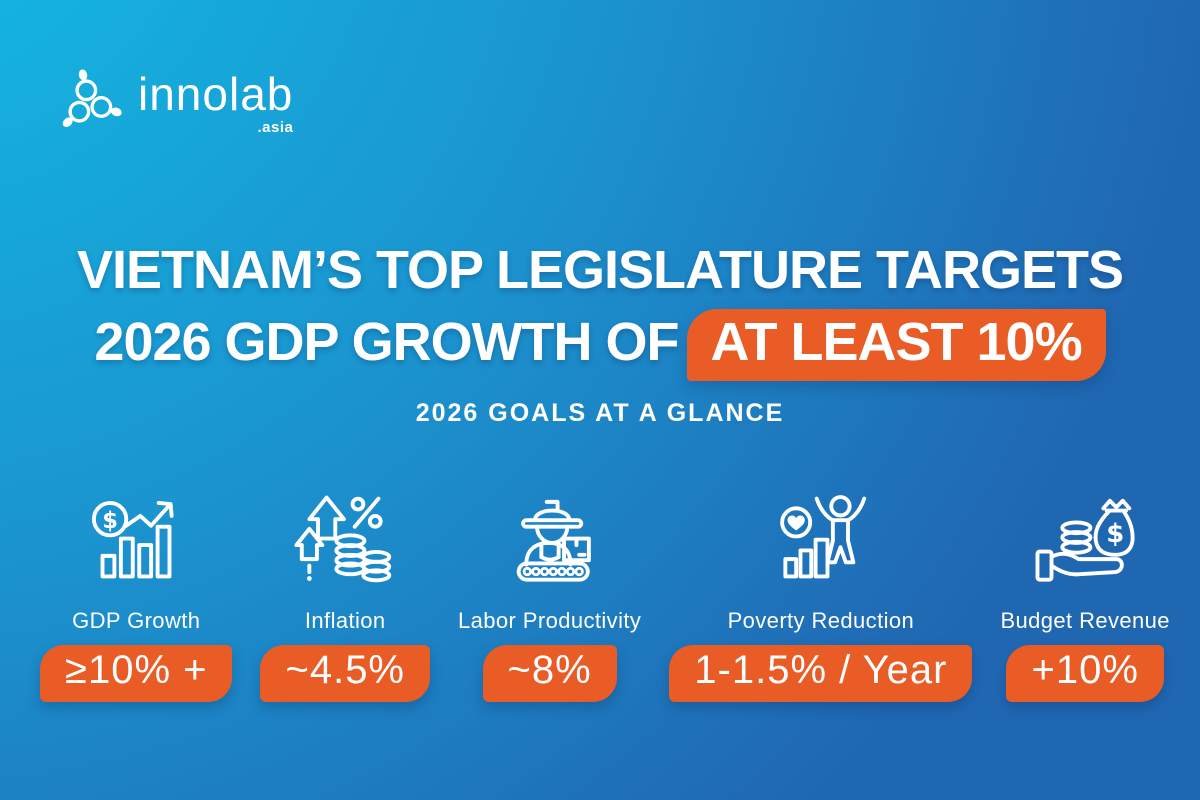  Describe the element at coordinates (216, 93) in the screenshot. I see `brand-name: innolab` at that location.